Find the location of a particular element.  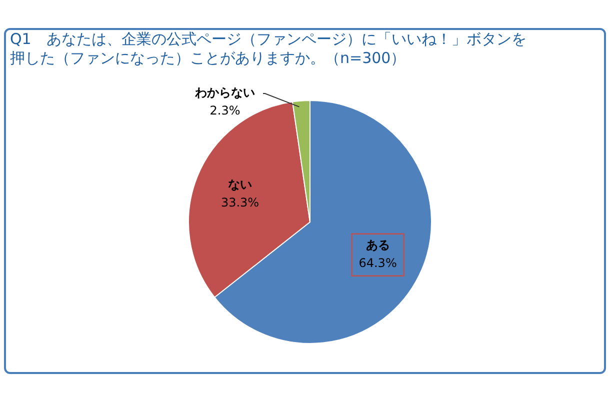

data-label: 33.3% is located at coordinates (240, 202).